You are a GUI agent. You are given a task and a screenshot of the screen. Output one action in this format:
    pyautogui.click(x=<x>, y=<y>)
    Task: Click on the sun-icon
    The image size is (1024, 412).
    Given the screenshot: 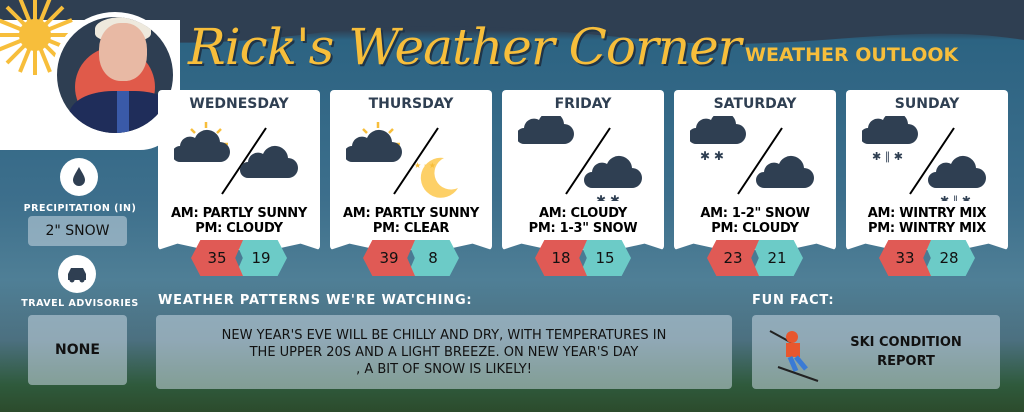 What is the action you would take?
    pyautogui.click(x=37, y=37)
    